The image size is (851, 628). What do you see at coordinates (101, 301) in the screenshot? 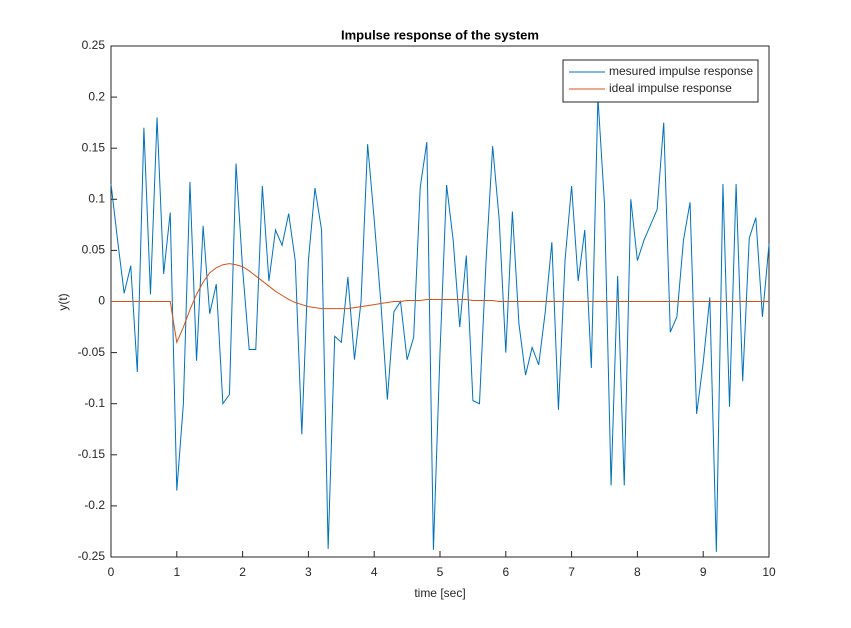
I see `y-tick-label: 0` at bounding box center [101, 301].